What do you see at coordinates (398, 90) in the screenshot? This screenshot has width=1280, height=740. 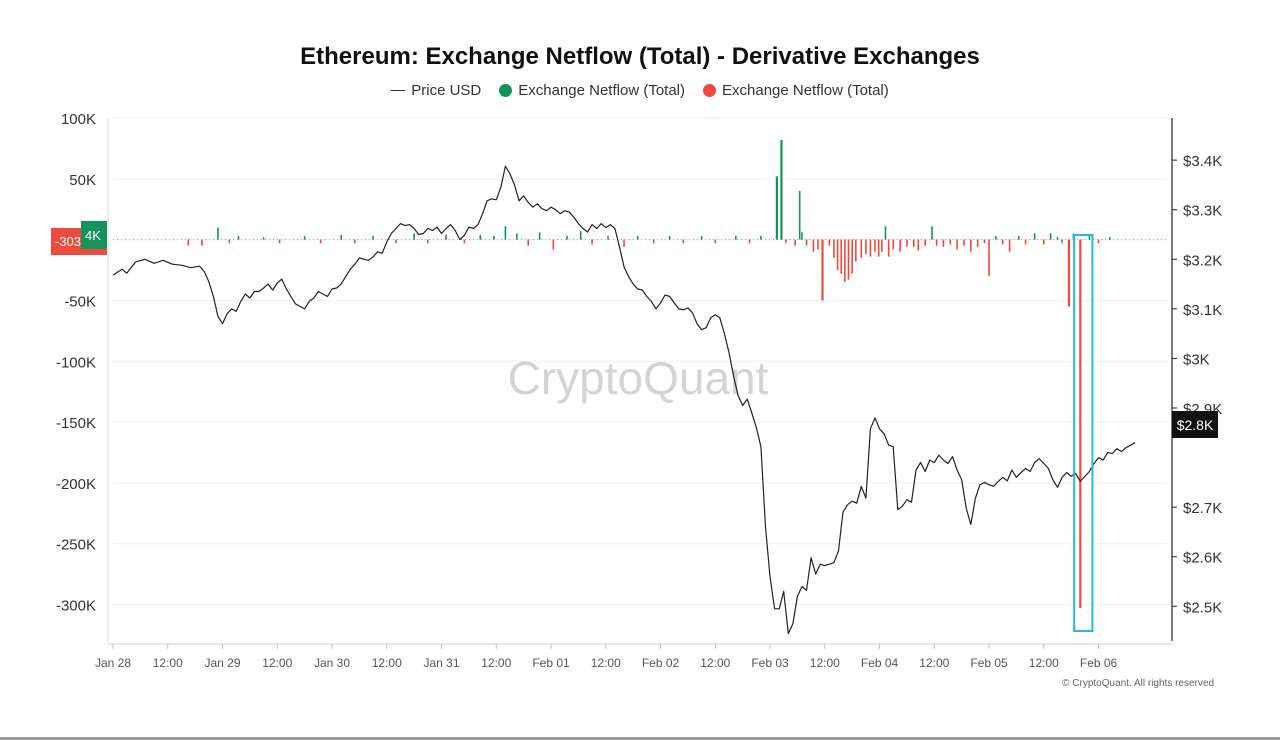 I see `line-swatch-icon` at bounding box center [398, 90].